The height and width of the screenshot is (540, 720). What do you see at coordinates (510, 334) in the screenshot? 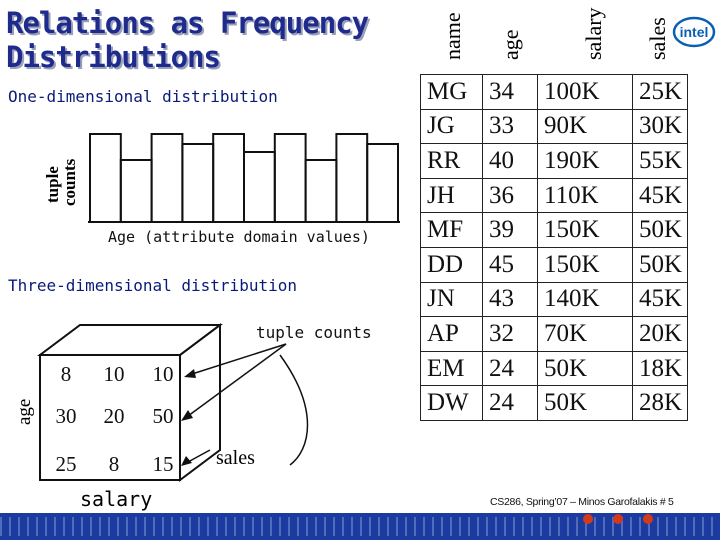
I see `table-cell-age: 32` at bounding box center [510, 334].